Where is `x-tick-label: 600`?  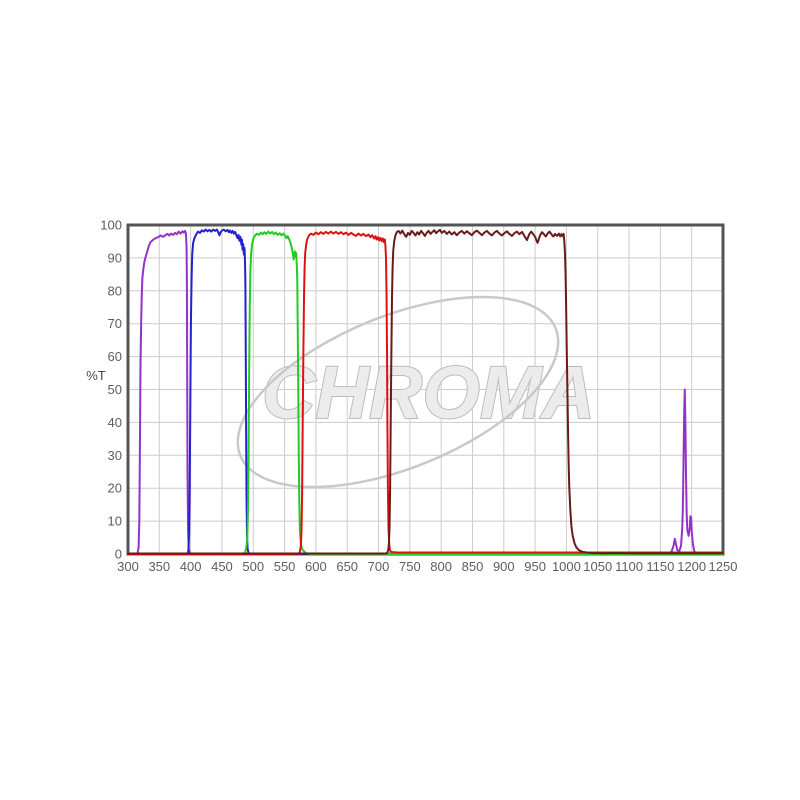
x-tick-label: 600 is located at coordinates (316, 566).